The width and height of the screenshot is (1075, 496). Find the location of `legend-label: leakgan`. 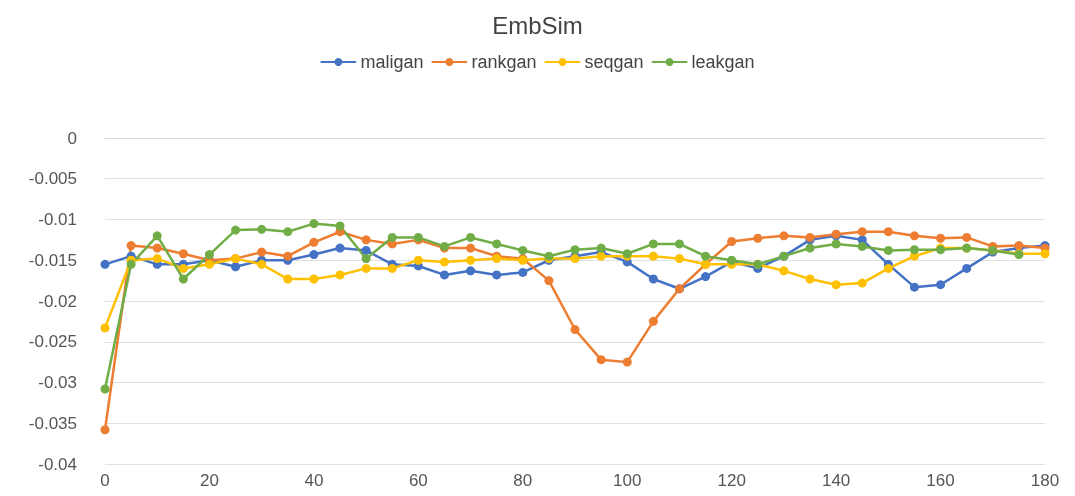

legend-label: leakgan is located at coordinates (723, 62).